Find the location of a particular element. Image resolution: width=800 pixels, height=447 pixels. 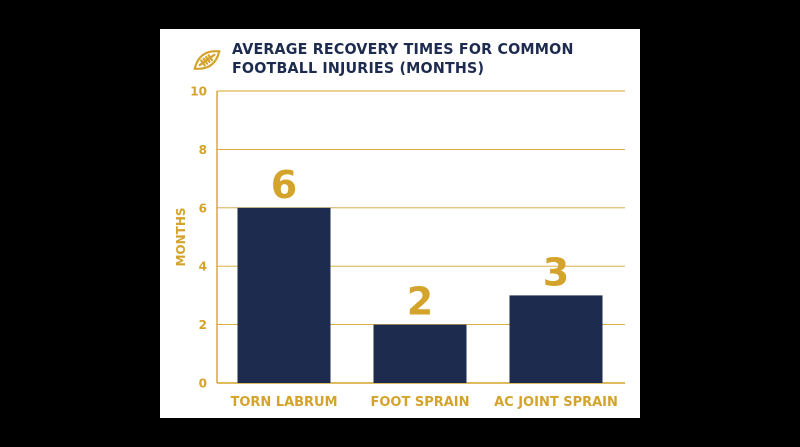

y-tick-label: 4 is located at coordinates (203, 267).